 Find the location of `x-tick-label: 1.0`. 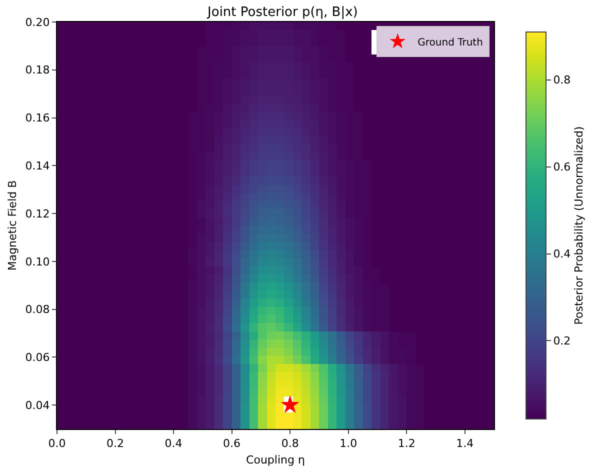

x-tick-label: 1.0 is located at coordinates (349, 443).